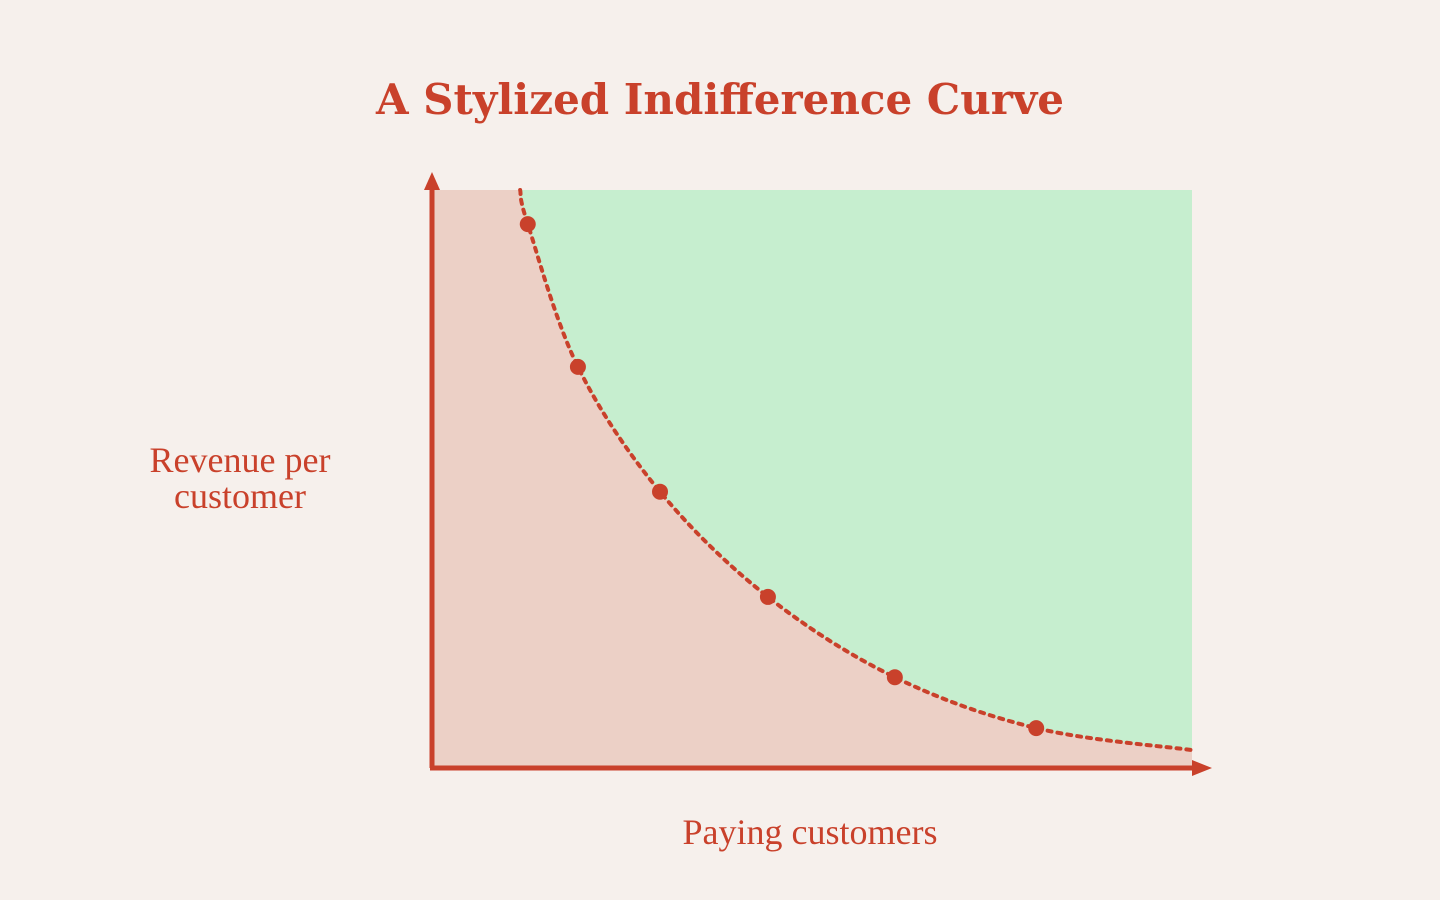 The image size is (1440, 900). Describe the element at coordinates (1202, 768) in the screenshot. I see `x-axis-arrow` at that location.